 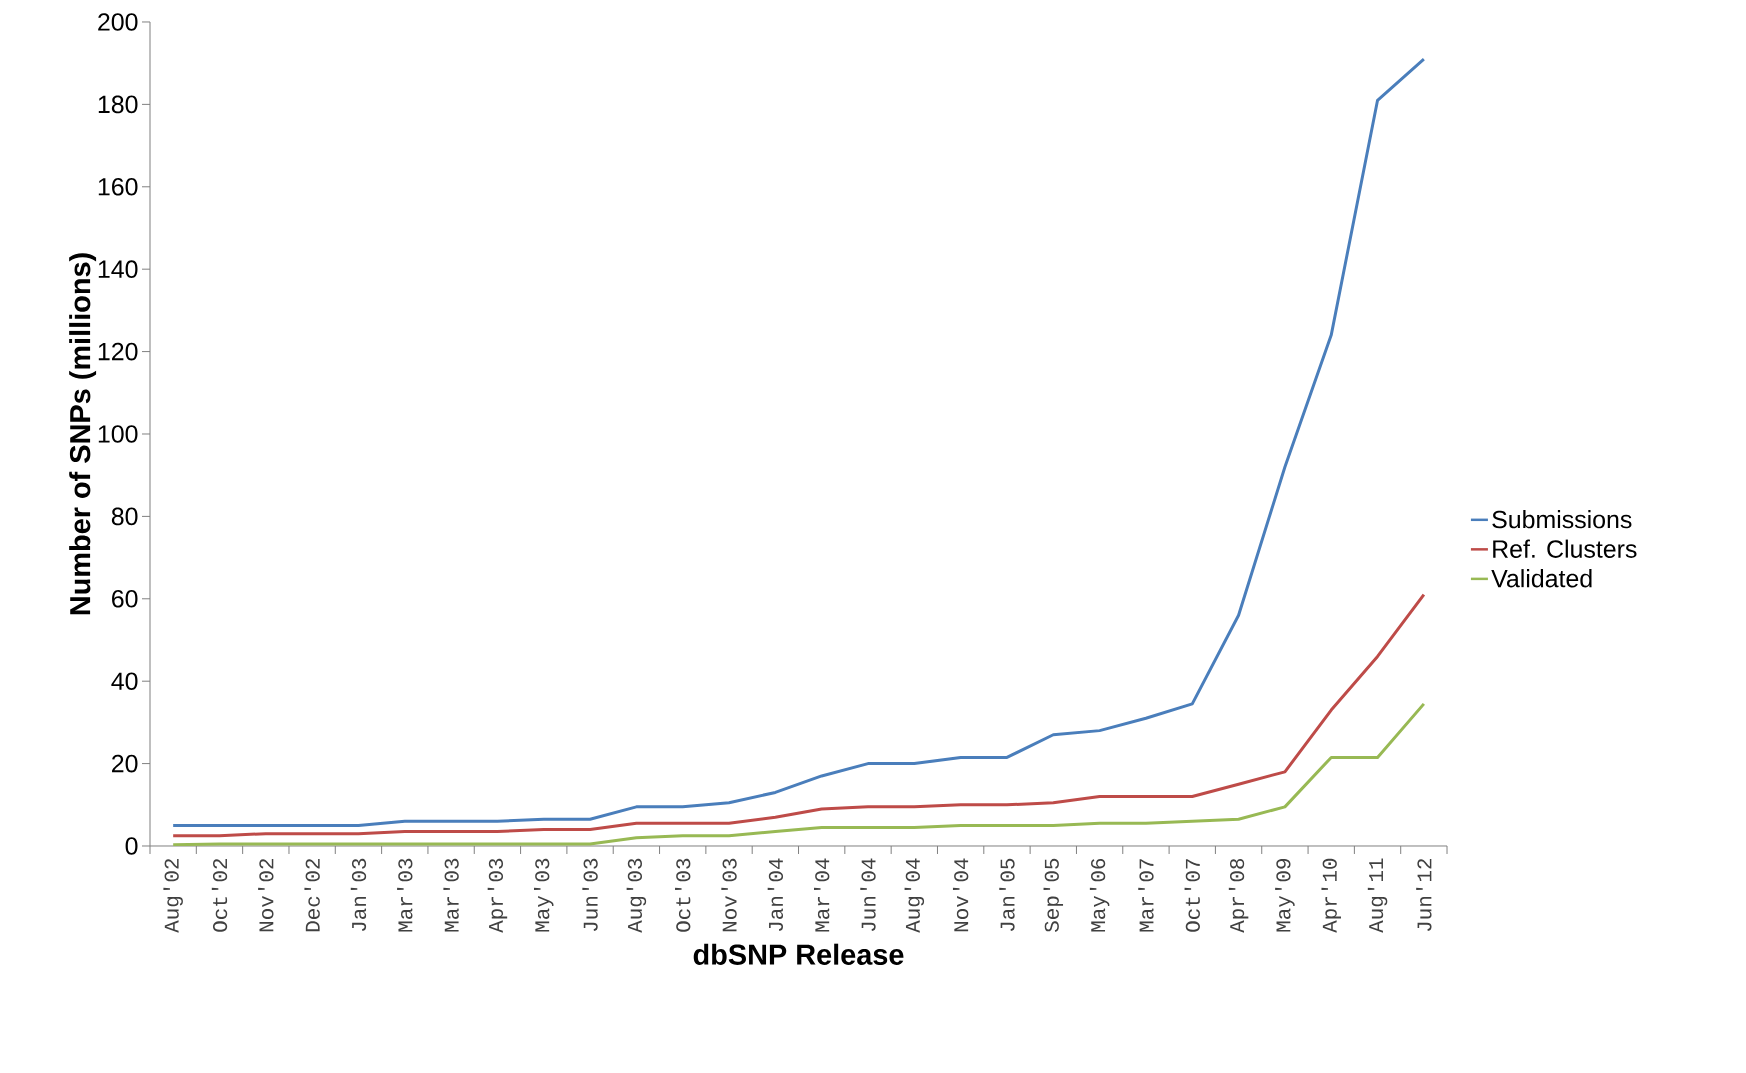 What do you see at coordinates (118, 269) in the screenshot?
I see `y-tick-label: 140` at bounding box center [118, 269].